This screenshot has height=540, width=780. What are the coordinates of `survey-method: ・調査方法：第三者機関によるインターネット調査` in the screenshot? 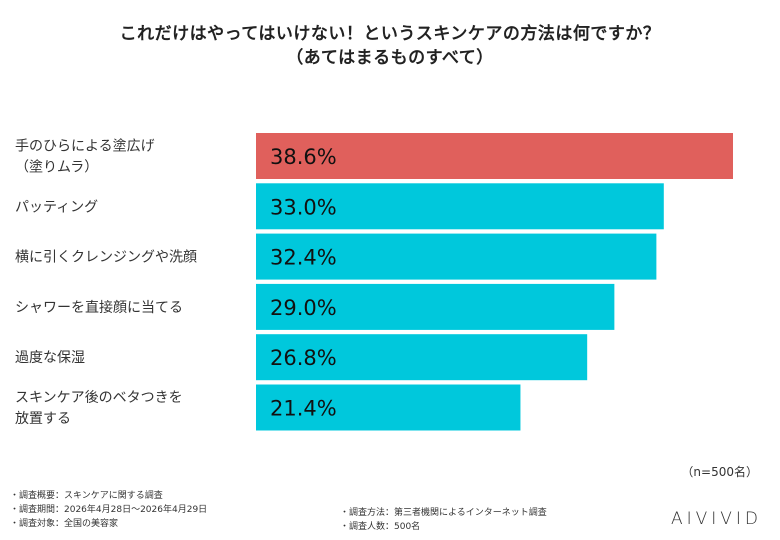 It's located at (443, 513).